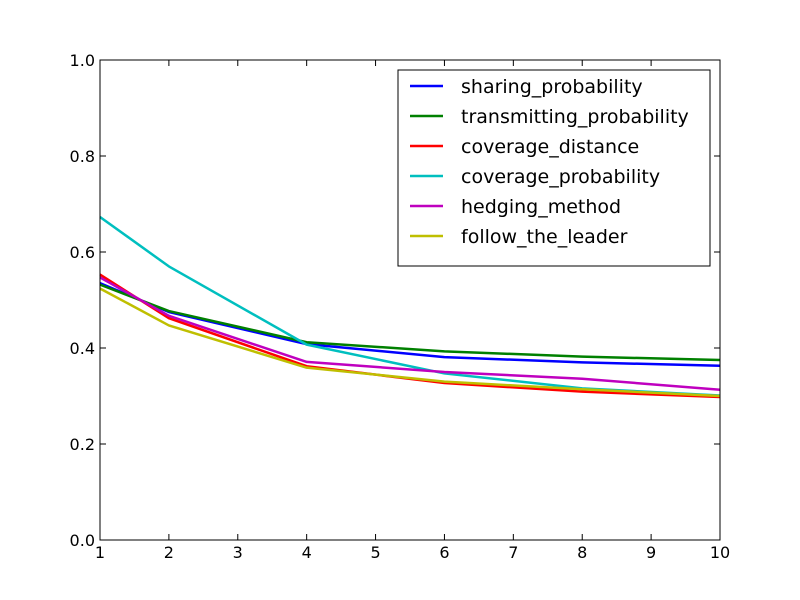 The image size is (800, 600). Describe the element at coordinates (444, 552) in the screenshot. I see `x-tick-label: 6` at that location.